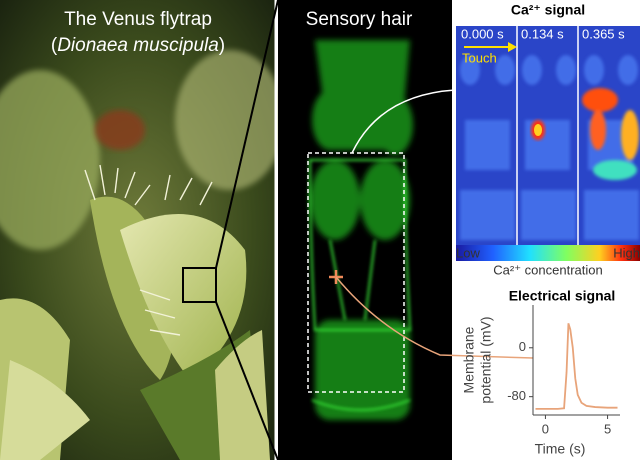 This screenshot has width=640, height=465. I want to click on x-tick-label: 0, so click(545, 428).